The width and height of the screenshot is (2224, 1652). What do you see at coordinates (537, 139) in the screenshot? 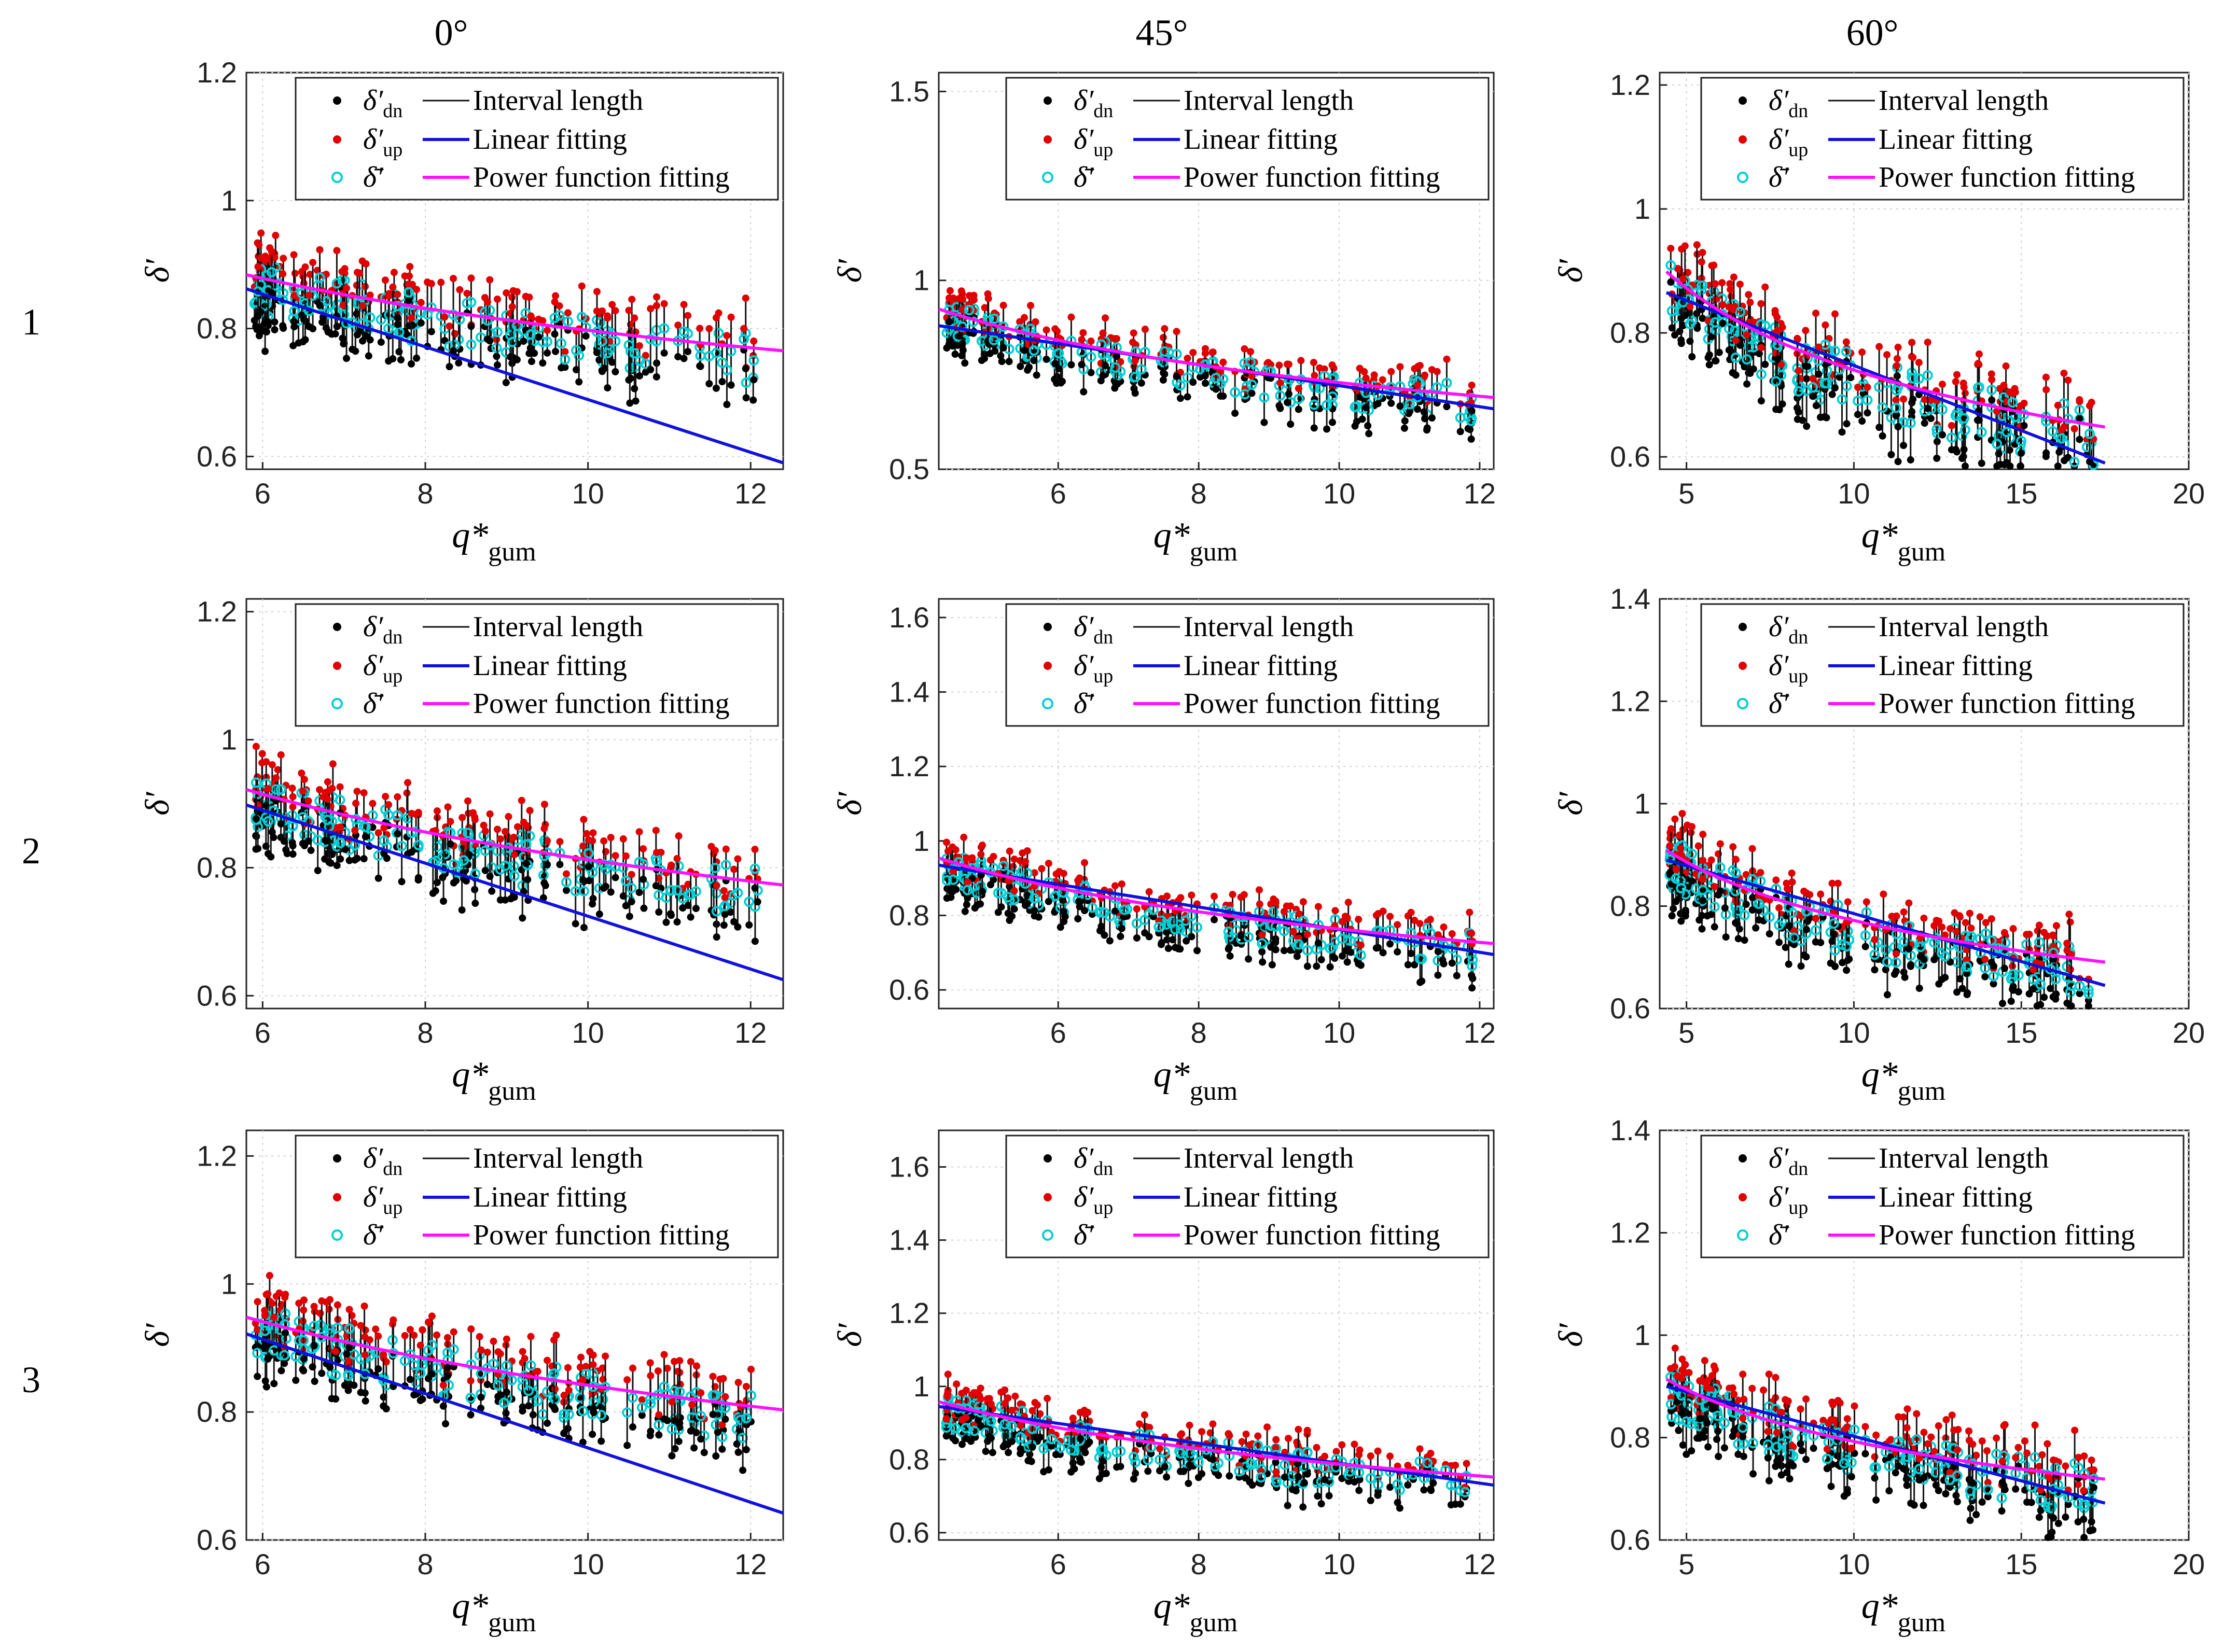
I see `legend-box` at bounding box center [537, 139].